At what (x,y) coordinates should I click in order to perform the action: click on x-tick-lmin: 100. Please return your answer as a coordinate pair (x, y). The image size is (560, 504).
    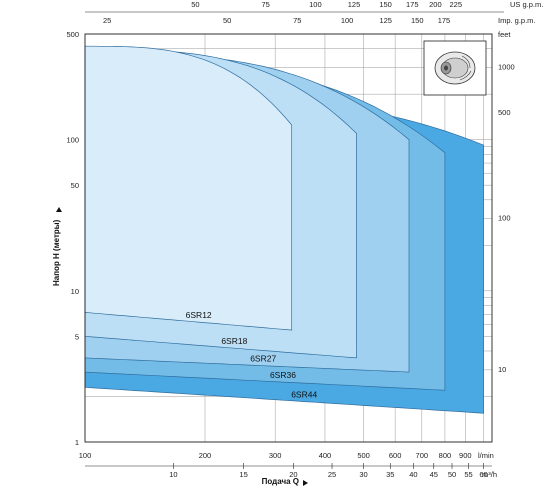
    Looking at the image, I should click on (85, 455).